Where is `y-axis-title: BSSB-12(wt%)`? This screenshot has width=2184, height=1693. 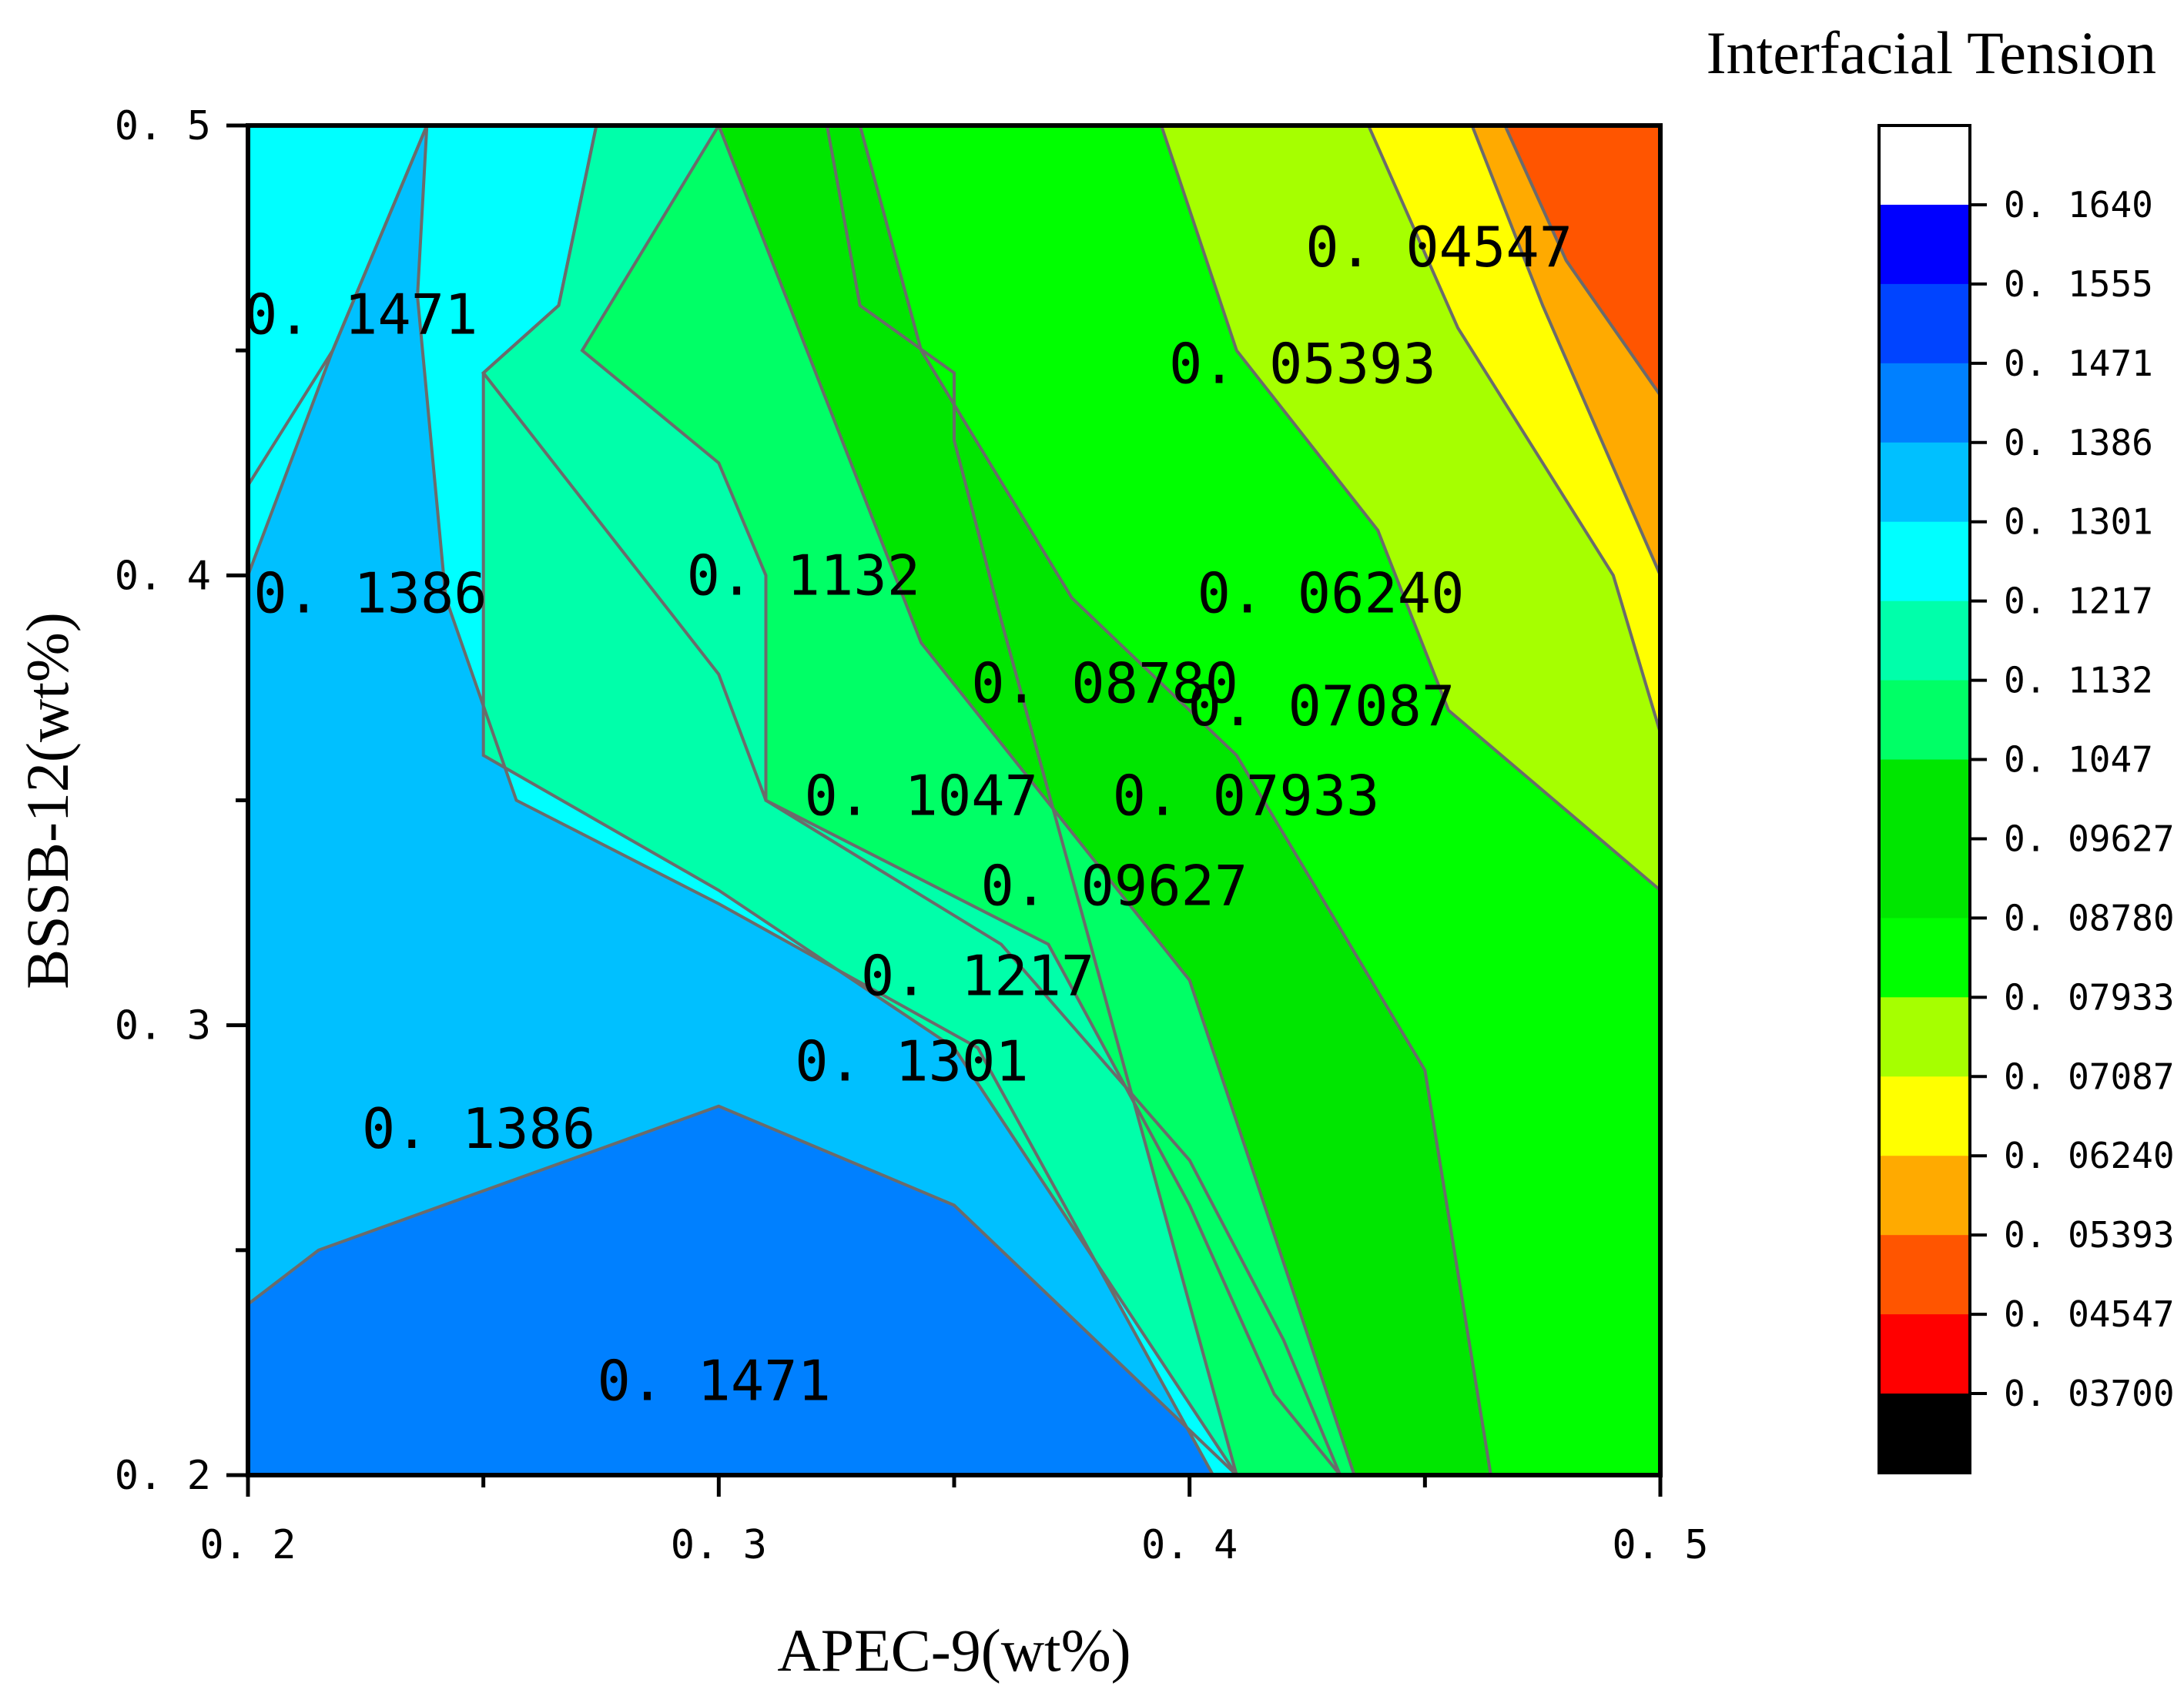
y-axis-title: BSSB-12(wt%) is located at coordinates (48, 800).